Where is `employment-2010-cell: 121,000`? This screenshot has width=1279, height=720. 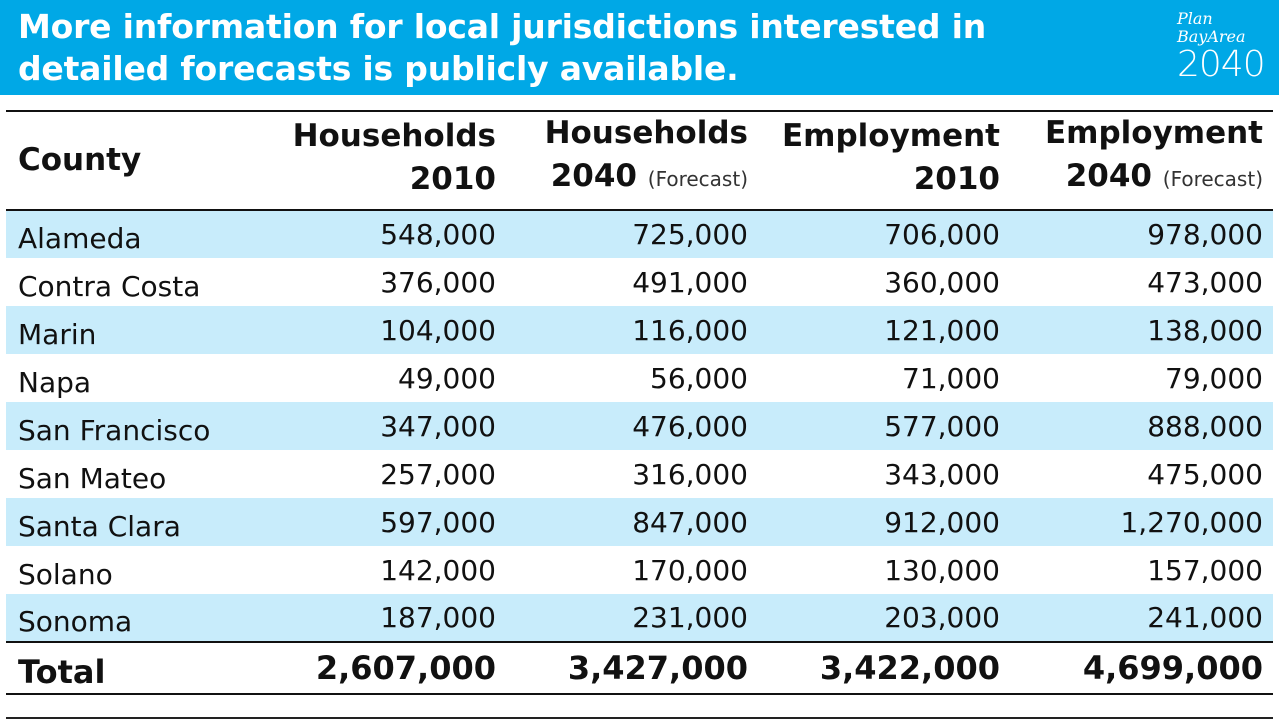
employment-2010-cell: 121,000 is located at coordinates (942, 330).